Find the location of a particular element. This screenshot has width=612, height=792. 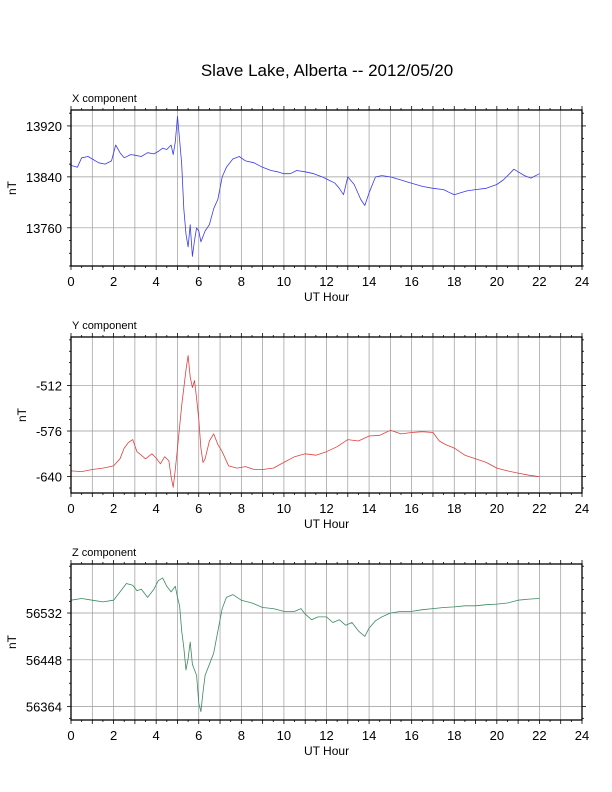

y-tick-label: 56532 is located at coordinates (44, 613).